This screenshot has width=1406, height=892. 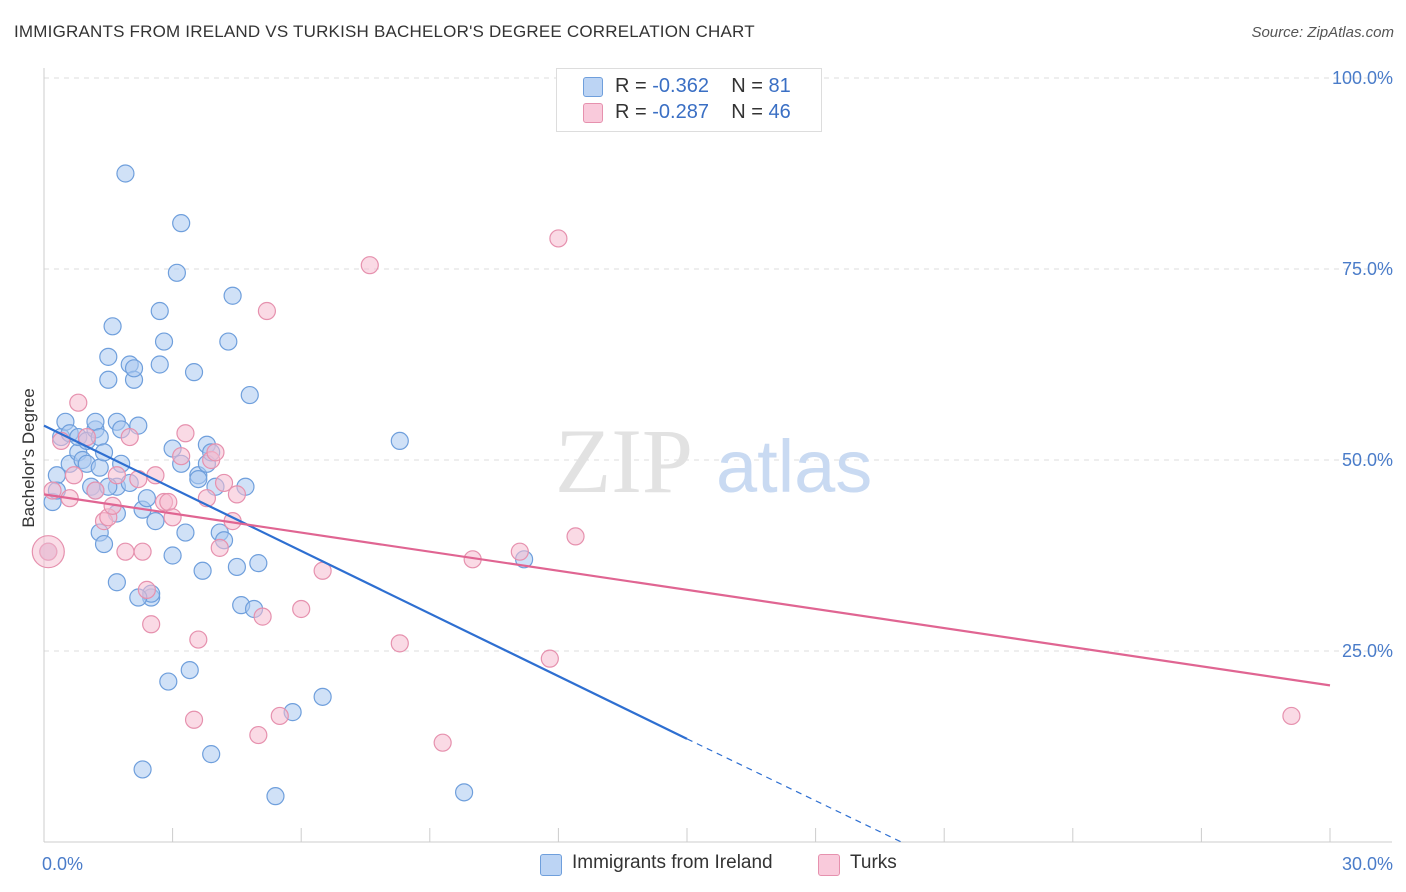 I want to click on watermark-zip: ZIP, so click(x=624, y=461).